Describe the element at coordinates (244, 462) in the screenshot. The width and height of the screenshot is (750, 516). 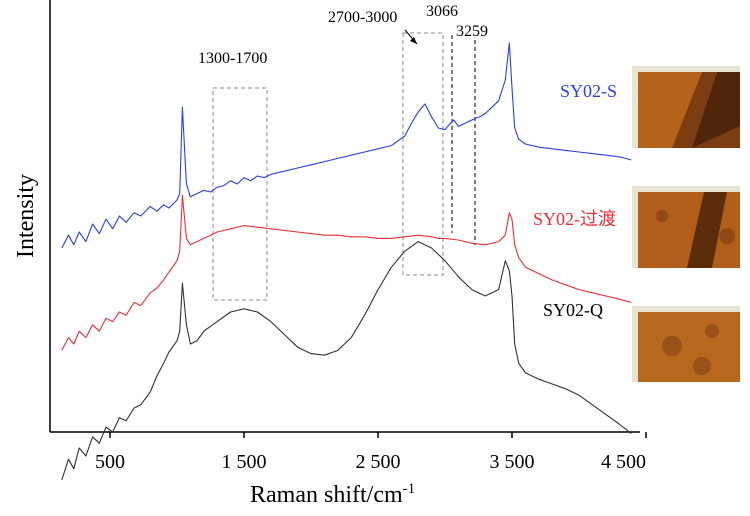
I see `x-tick-label: 1 500` at that location.